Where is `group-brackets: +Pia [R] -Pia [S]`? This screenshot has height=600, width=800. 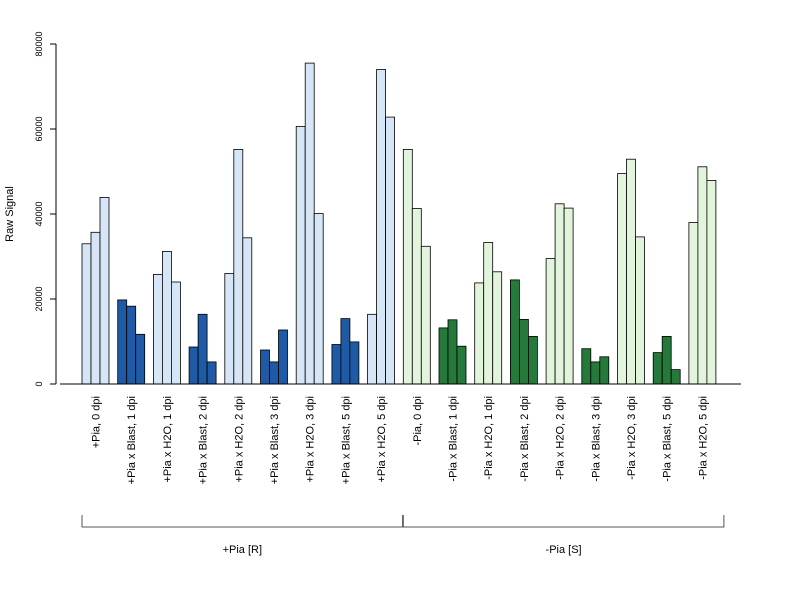 group-brackets: +Pia [R] -Pia [S] is located at coordinates (403, 535).